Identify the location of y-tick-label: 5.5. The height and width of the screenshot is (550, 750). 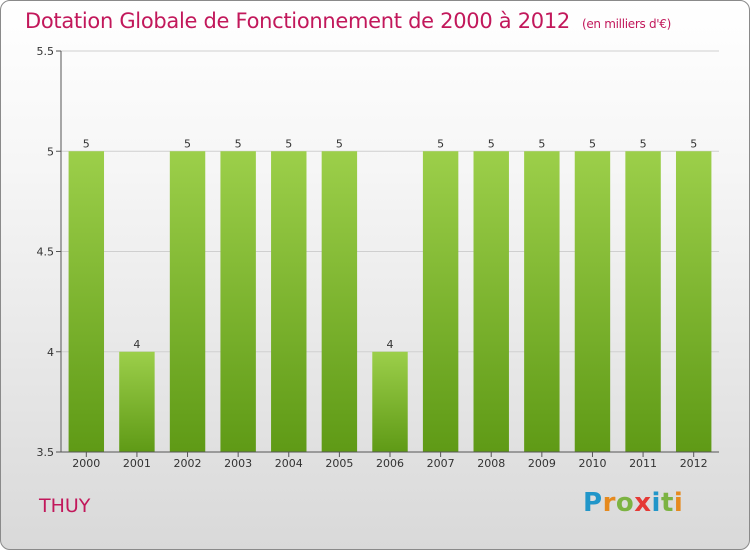
(46, 51).